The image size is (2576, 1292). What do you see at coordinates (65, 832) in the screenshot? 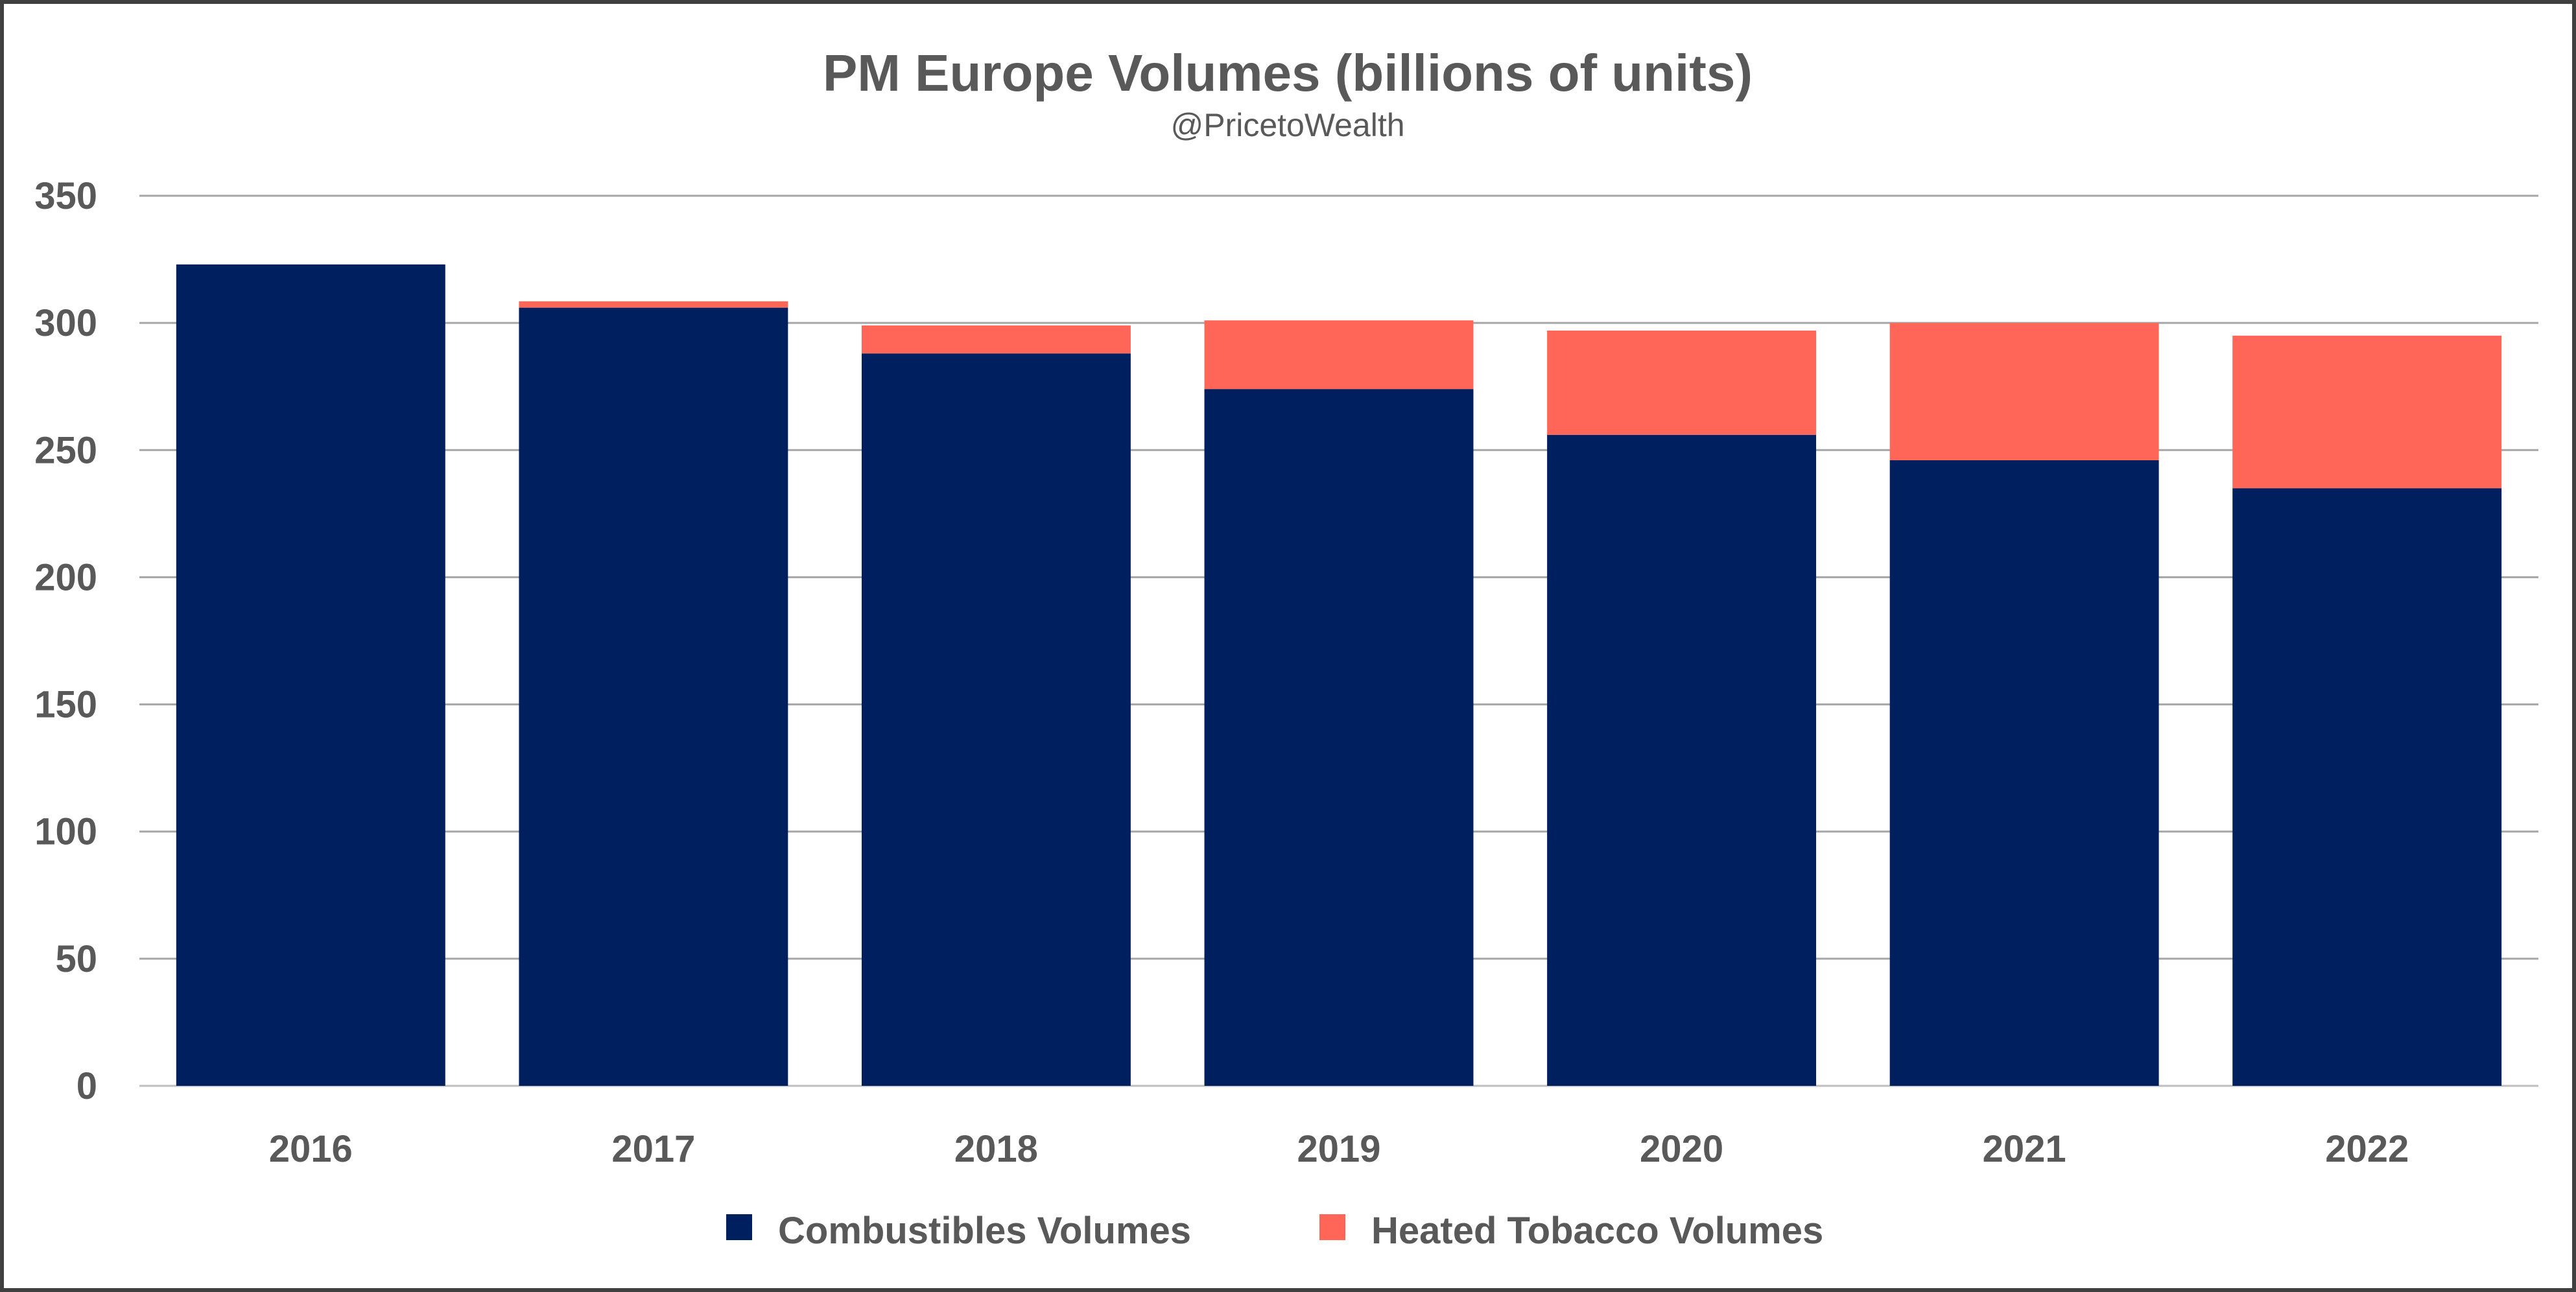
I see `y-tick-label: 100` at bounding box center [65, 832].